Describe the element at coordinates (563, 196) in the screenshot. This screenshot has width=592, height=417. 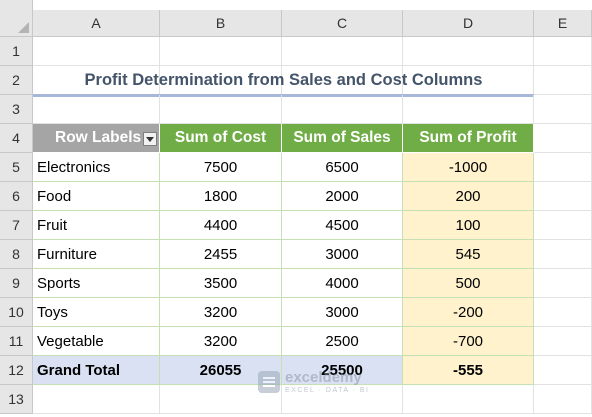
I see `cell-e6` at that location.